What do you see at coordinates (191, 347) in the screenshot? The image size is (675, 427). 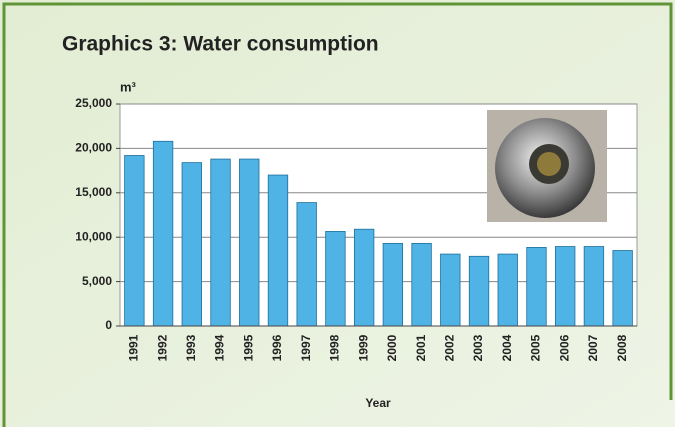 I see `x-tick-label: 1993` at bounding box center [191, 347].